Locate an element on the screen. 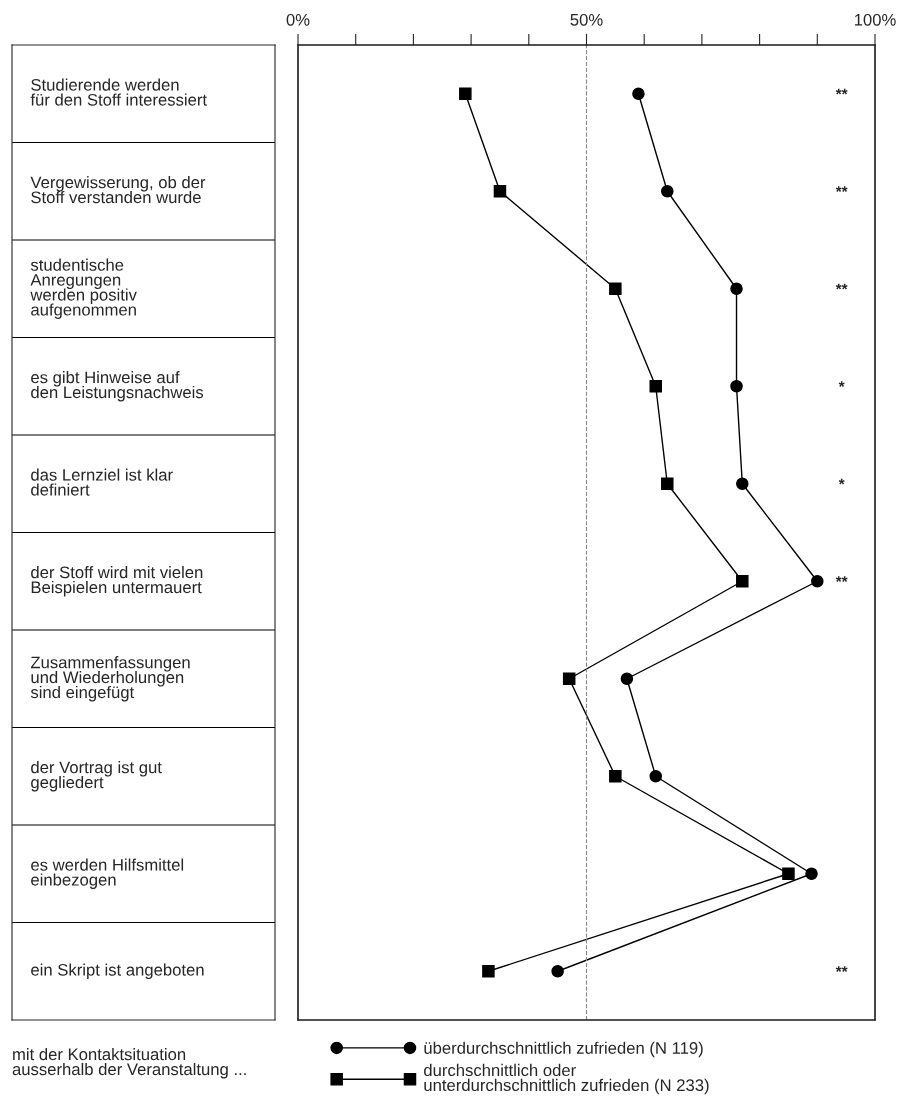 This screenshot has width=902, height=1115. legend-label: durchschnittlich oder unterdurchschnittlich zufrieden (N 233) is located at coordinates (566, 1079).